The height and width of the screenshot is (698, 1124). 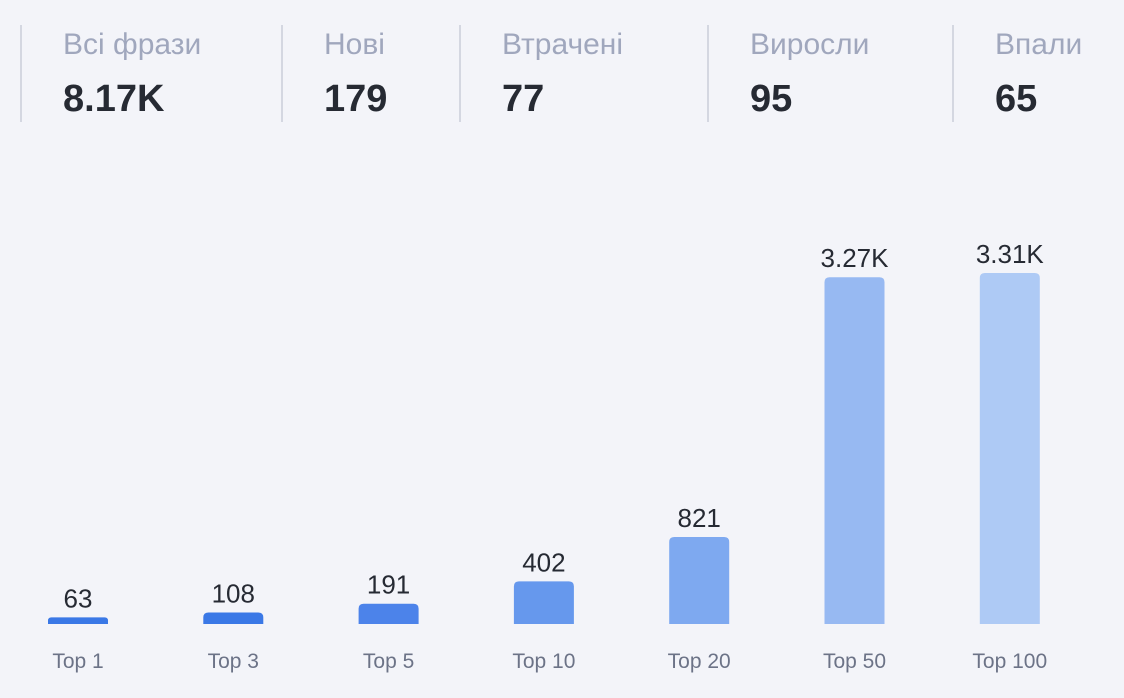 What do you see at coordinates (388, 661) in the screenshot?
I see `x-tick-label: Top 5` at bounding box center [388, 661].